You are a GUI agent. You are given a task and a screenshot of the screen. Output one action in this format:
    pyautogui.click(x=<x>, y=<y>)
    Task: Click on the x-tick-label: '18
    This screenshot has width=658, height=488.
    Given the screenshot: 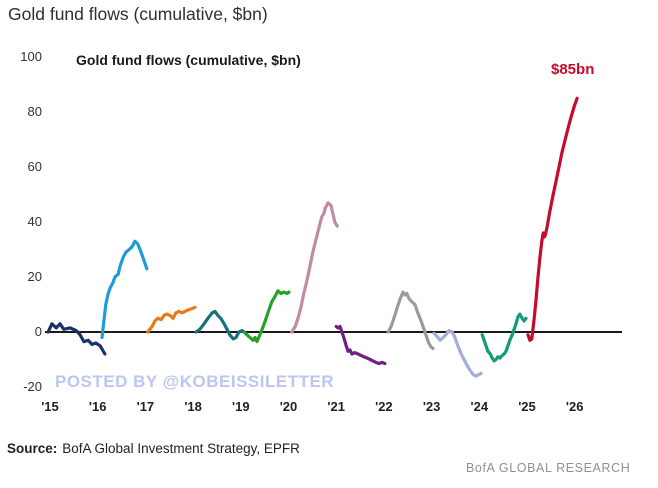 What is the action you would take?
    pyautogui.click(x=193, y=406)
    